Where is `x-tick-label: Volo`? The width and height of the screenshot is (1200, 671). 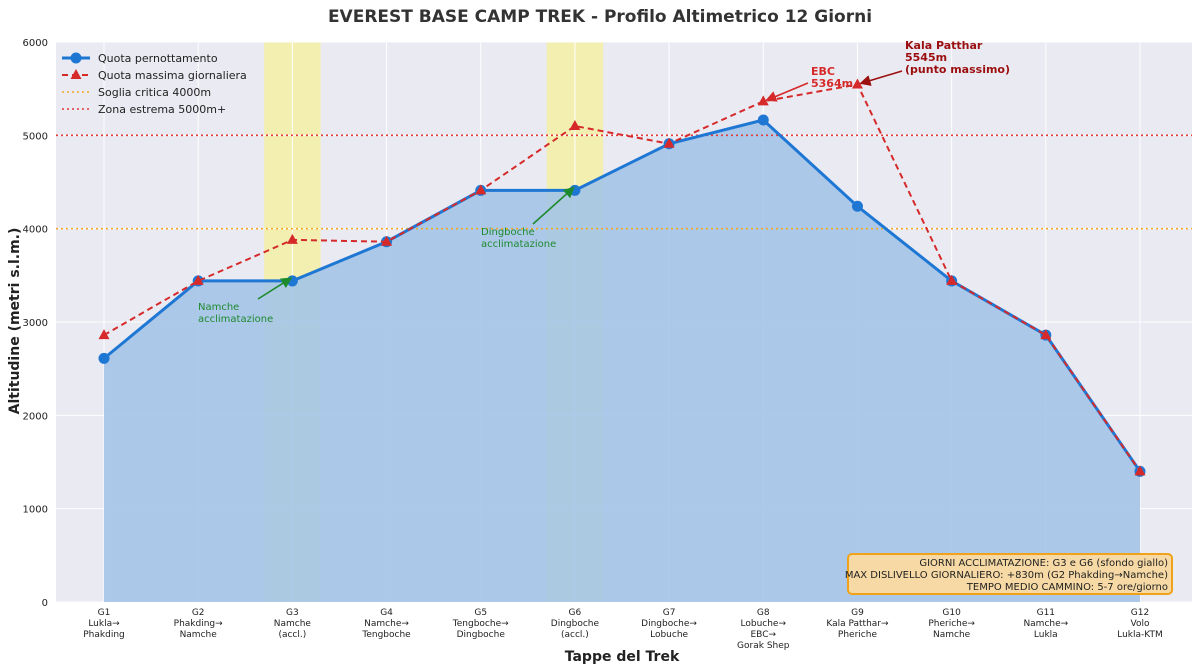
x-tick-label: Volo is located at coordinates (1140, 624).